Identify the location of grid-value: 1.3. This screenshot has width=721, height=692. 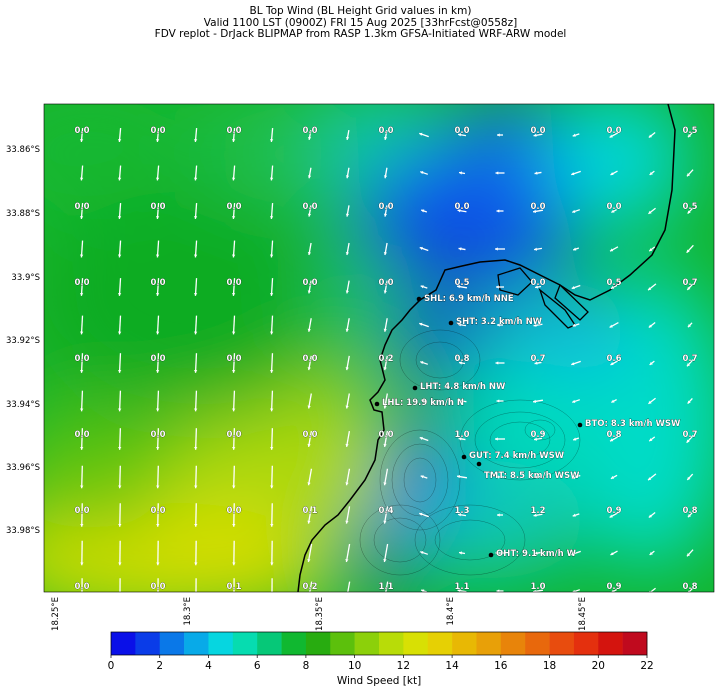
(461, 511).